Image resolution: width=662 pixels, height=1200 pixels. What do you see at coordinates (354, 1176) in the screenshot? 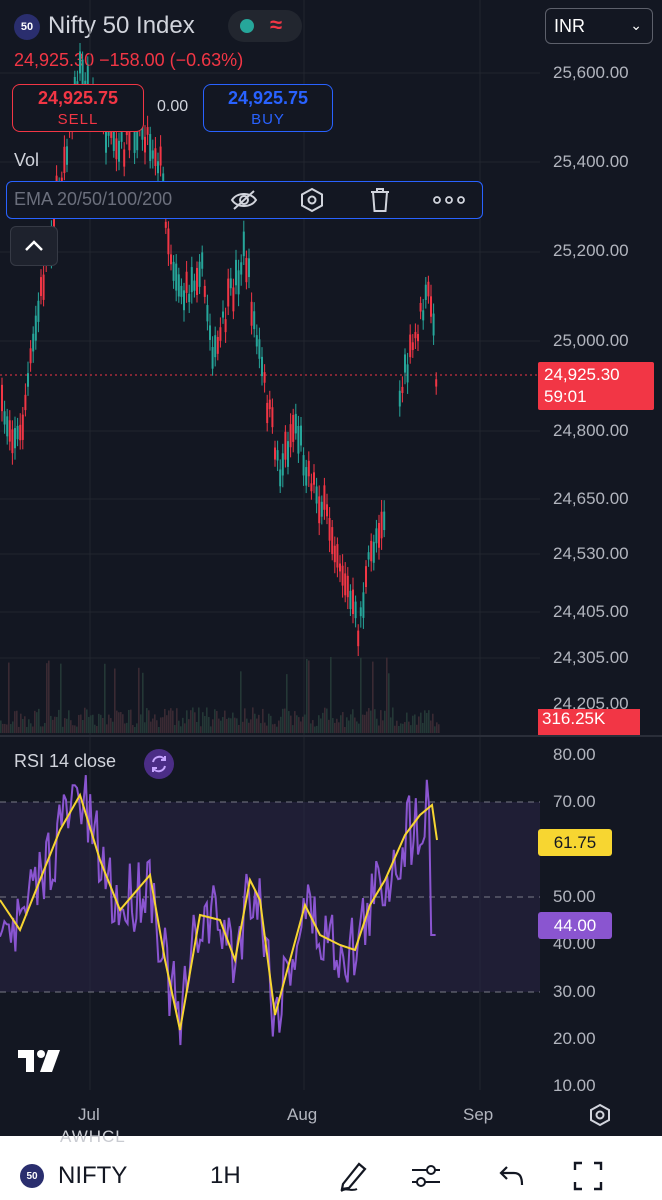
I see `drawing-pen-icon` at bounding box center [354, 1176].